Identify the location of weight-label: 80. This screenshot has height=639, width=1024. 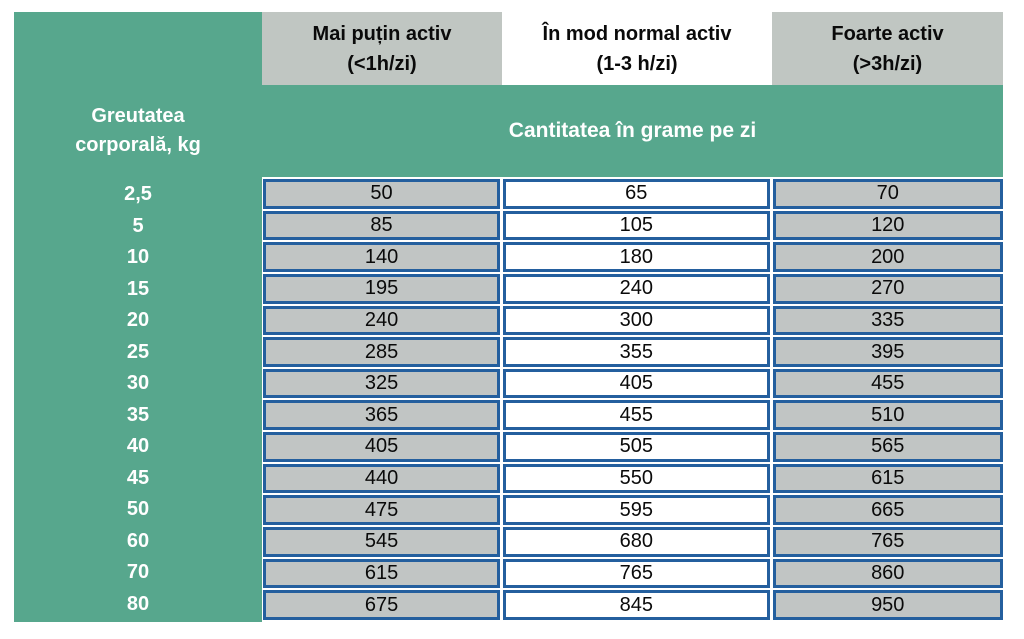
(138, 603).